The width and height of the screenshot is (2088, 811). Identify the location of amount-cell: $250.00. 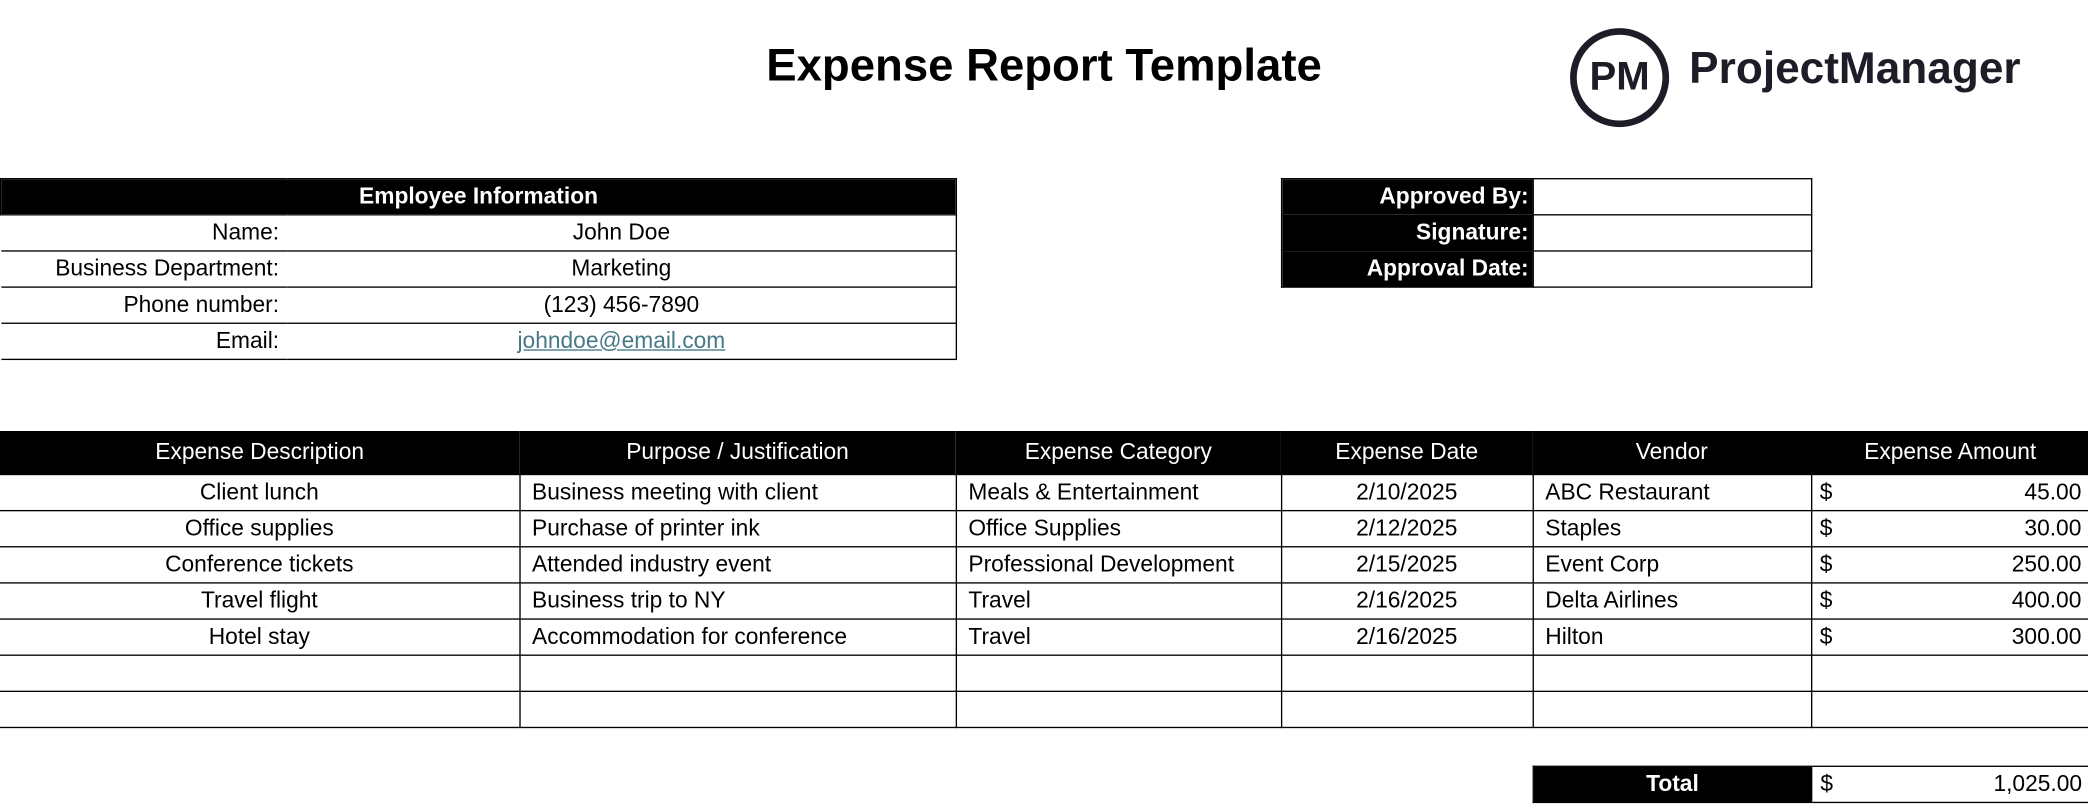
(1949, 565).